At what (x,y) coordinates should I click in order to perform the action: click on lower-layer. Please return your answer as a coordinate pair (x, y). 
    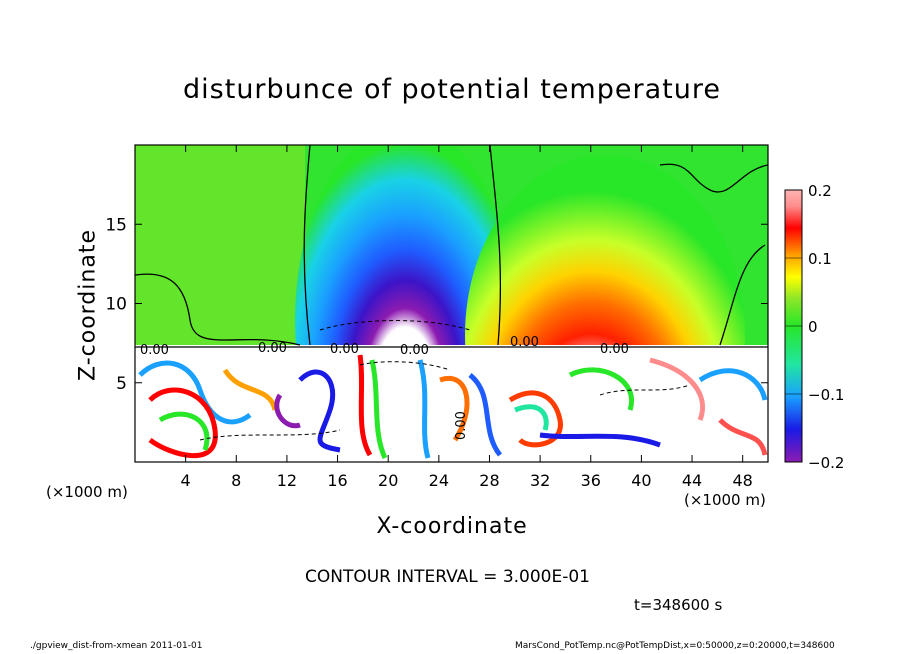
    Looking at the image, I should click on (451, 403).